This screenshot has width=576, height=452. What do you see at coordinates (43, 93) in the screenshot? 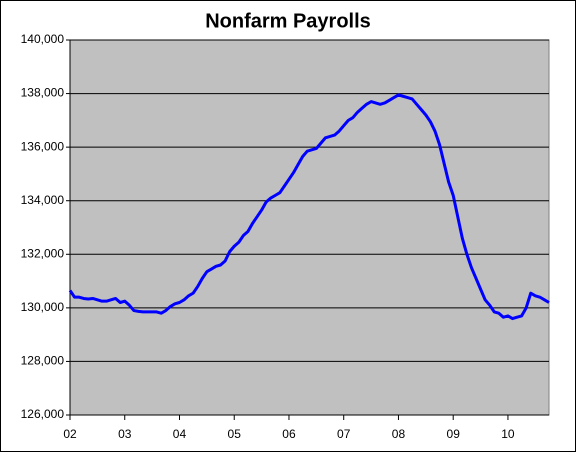
I see `y-tick-label: 138,000` at bounding box center [43, 93].